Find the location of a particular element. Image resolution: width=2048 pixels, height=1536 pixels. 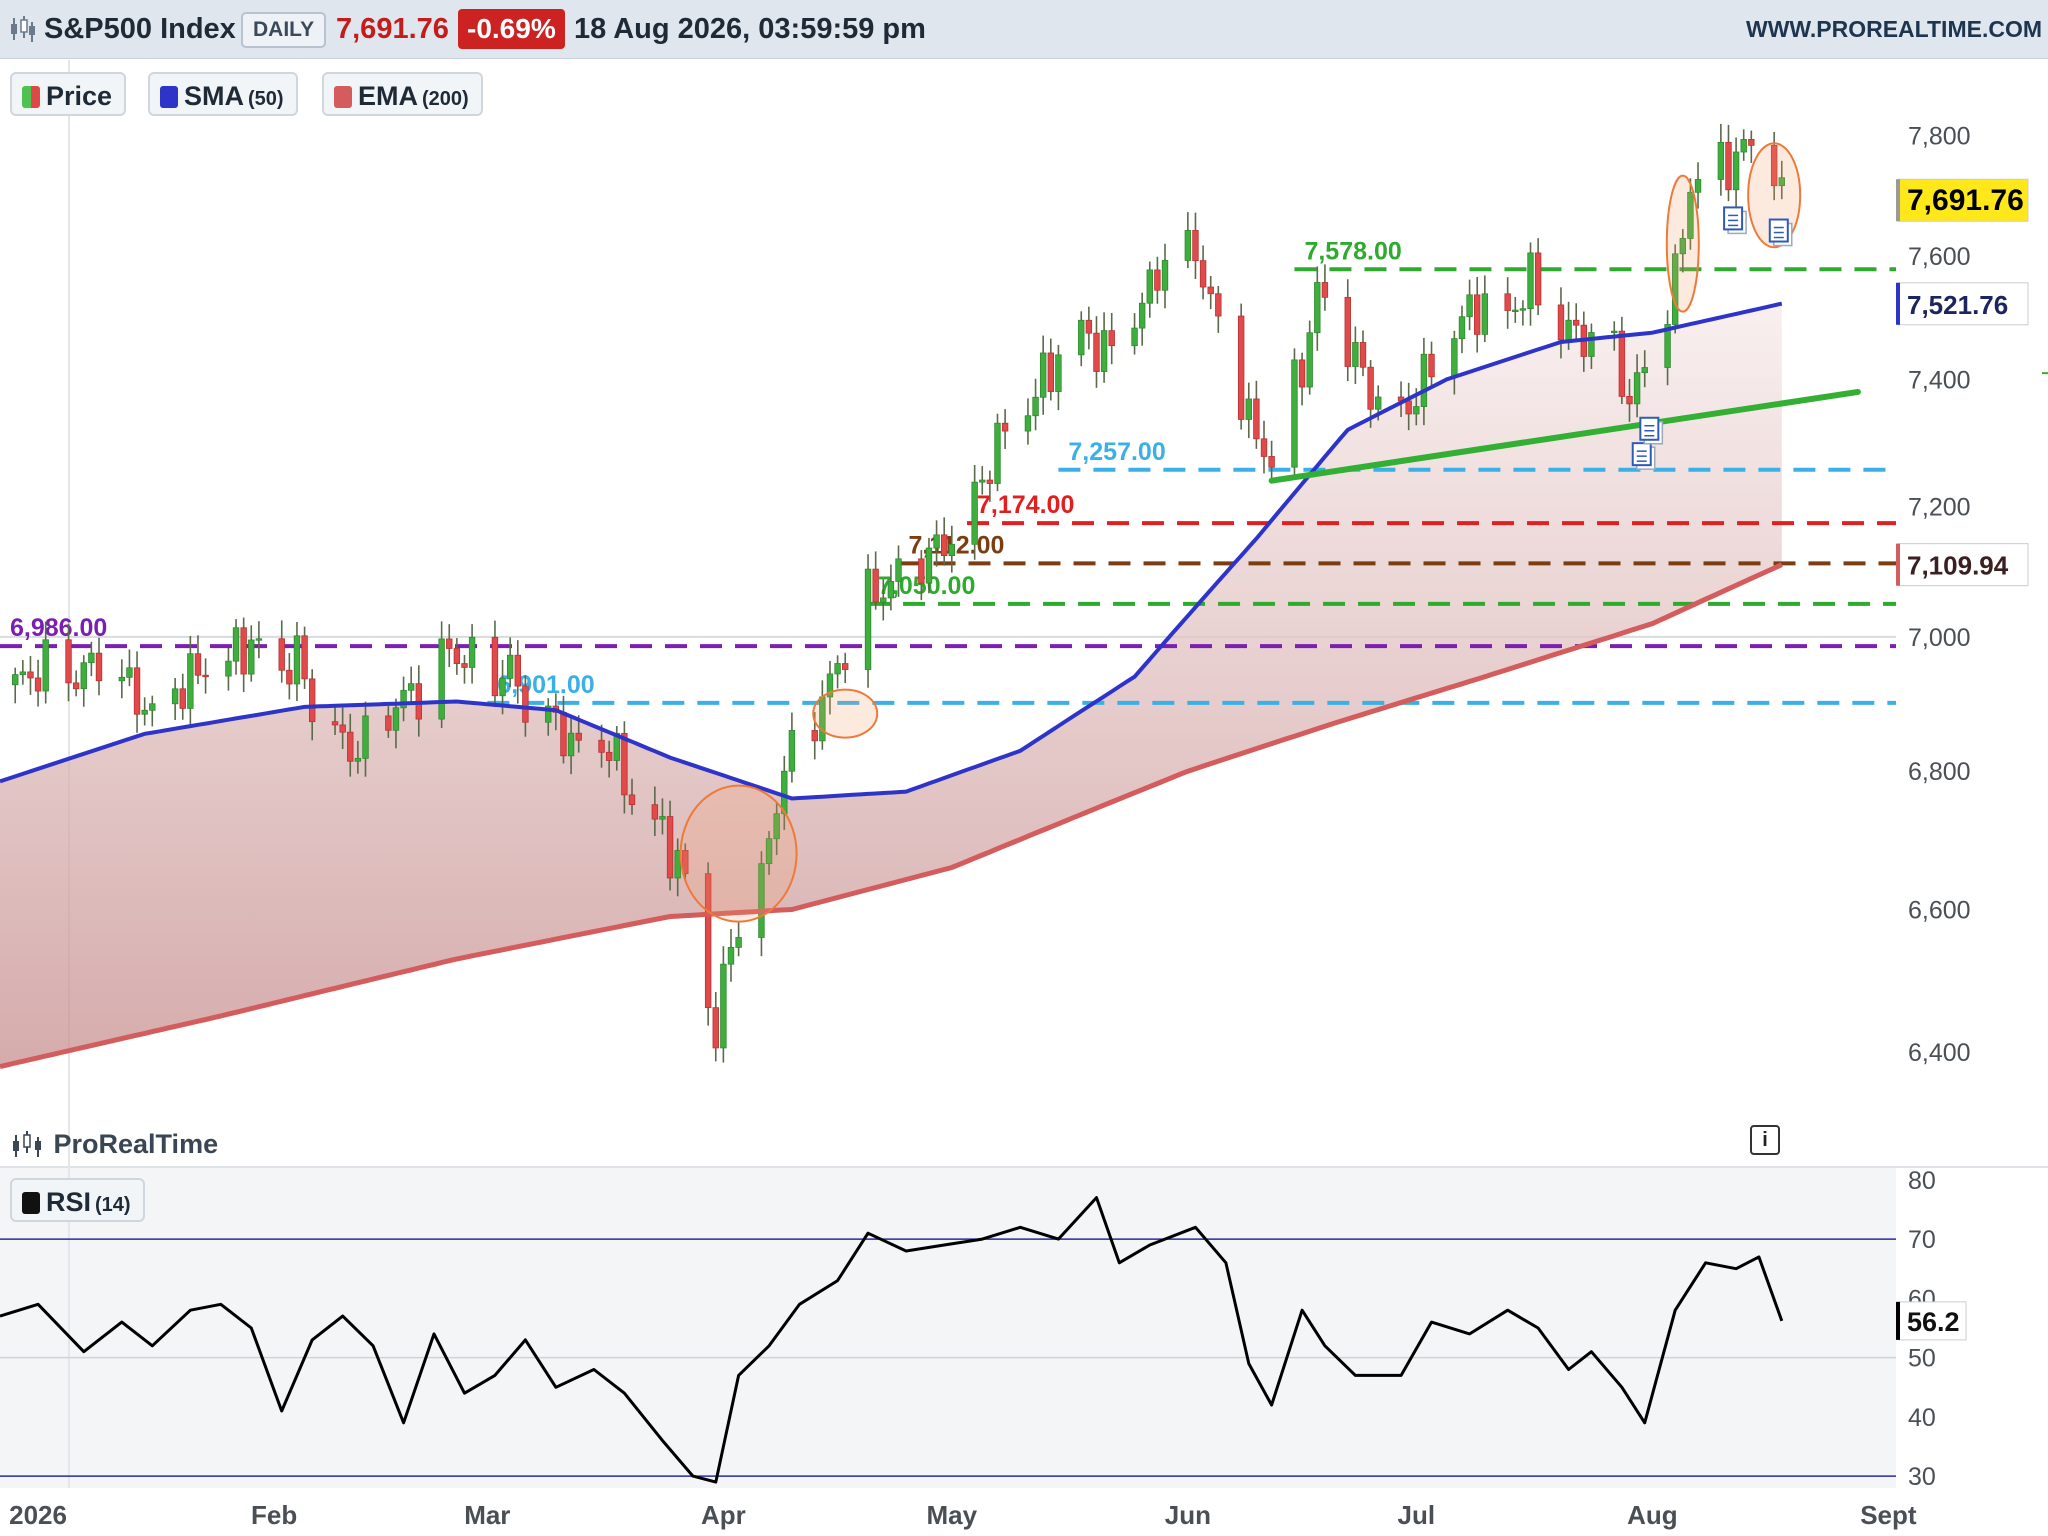

legend-sma: SMA (50) is located at coordinates (223, 94).